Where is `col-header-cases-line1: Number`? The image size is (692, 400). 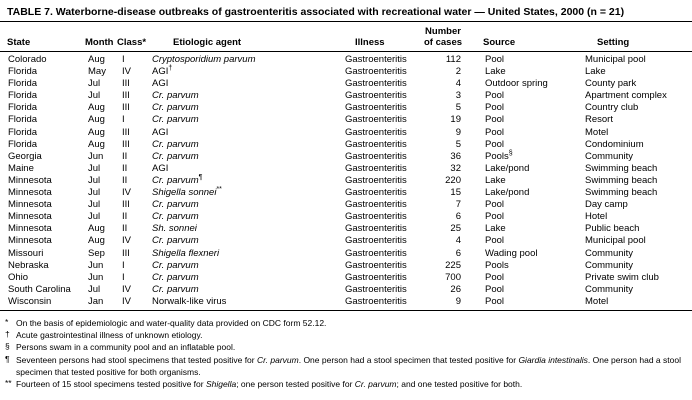
col-header-cases-line1: Number is located at coordinates (443, 31).